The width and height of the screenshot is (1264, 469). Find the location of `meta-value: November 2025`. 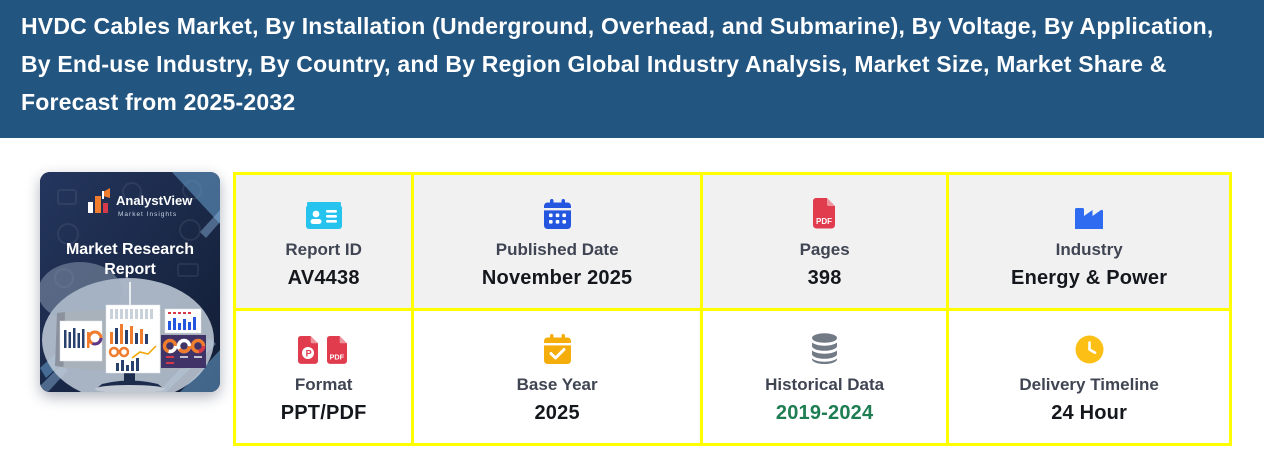

meta-value: November 2025 is located at coordinates (557, 277).